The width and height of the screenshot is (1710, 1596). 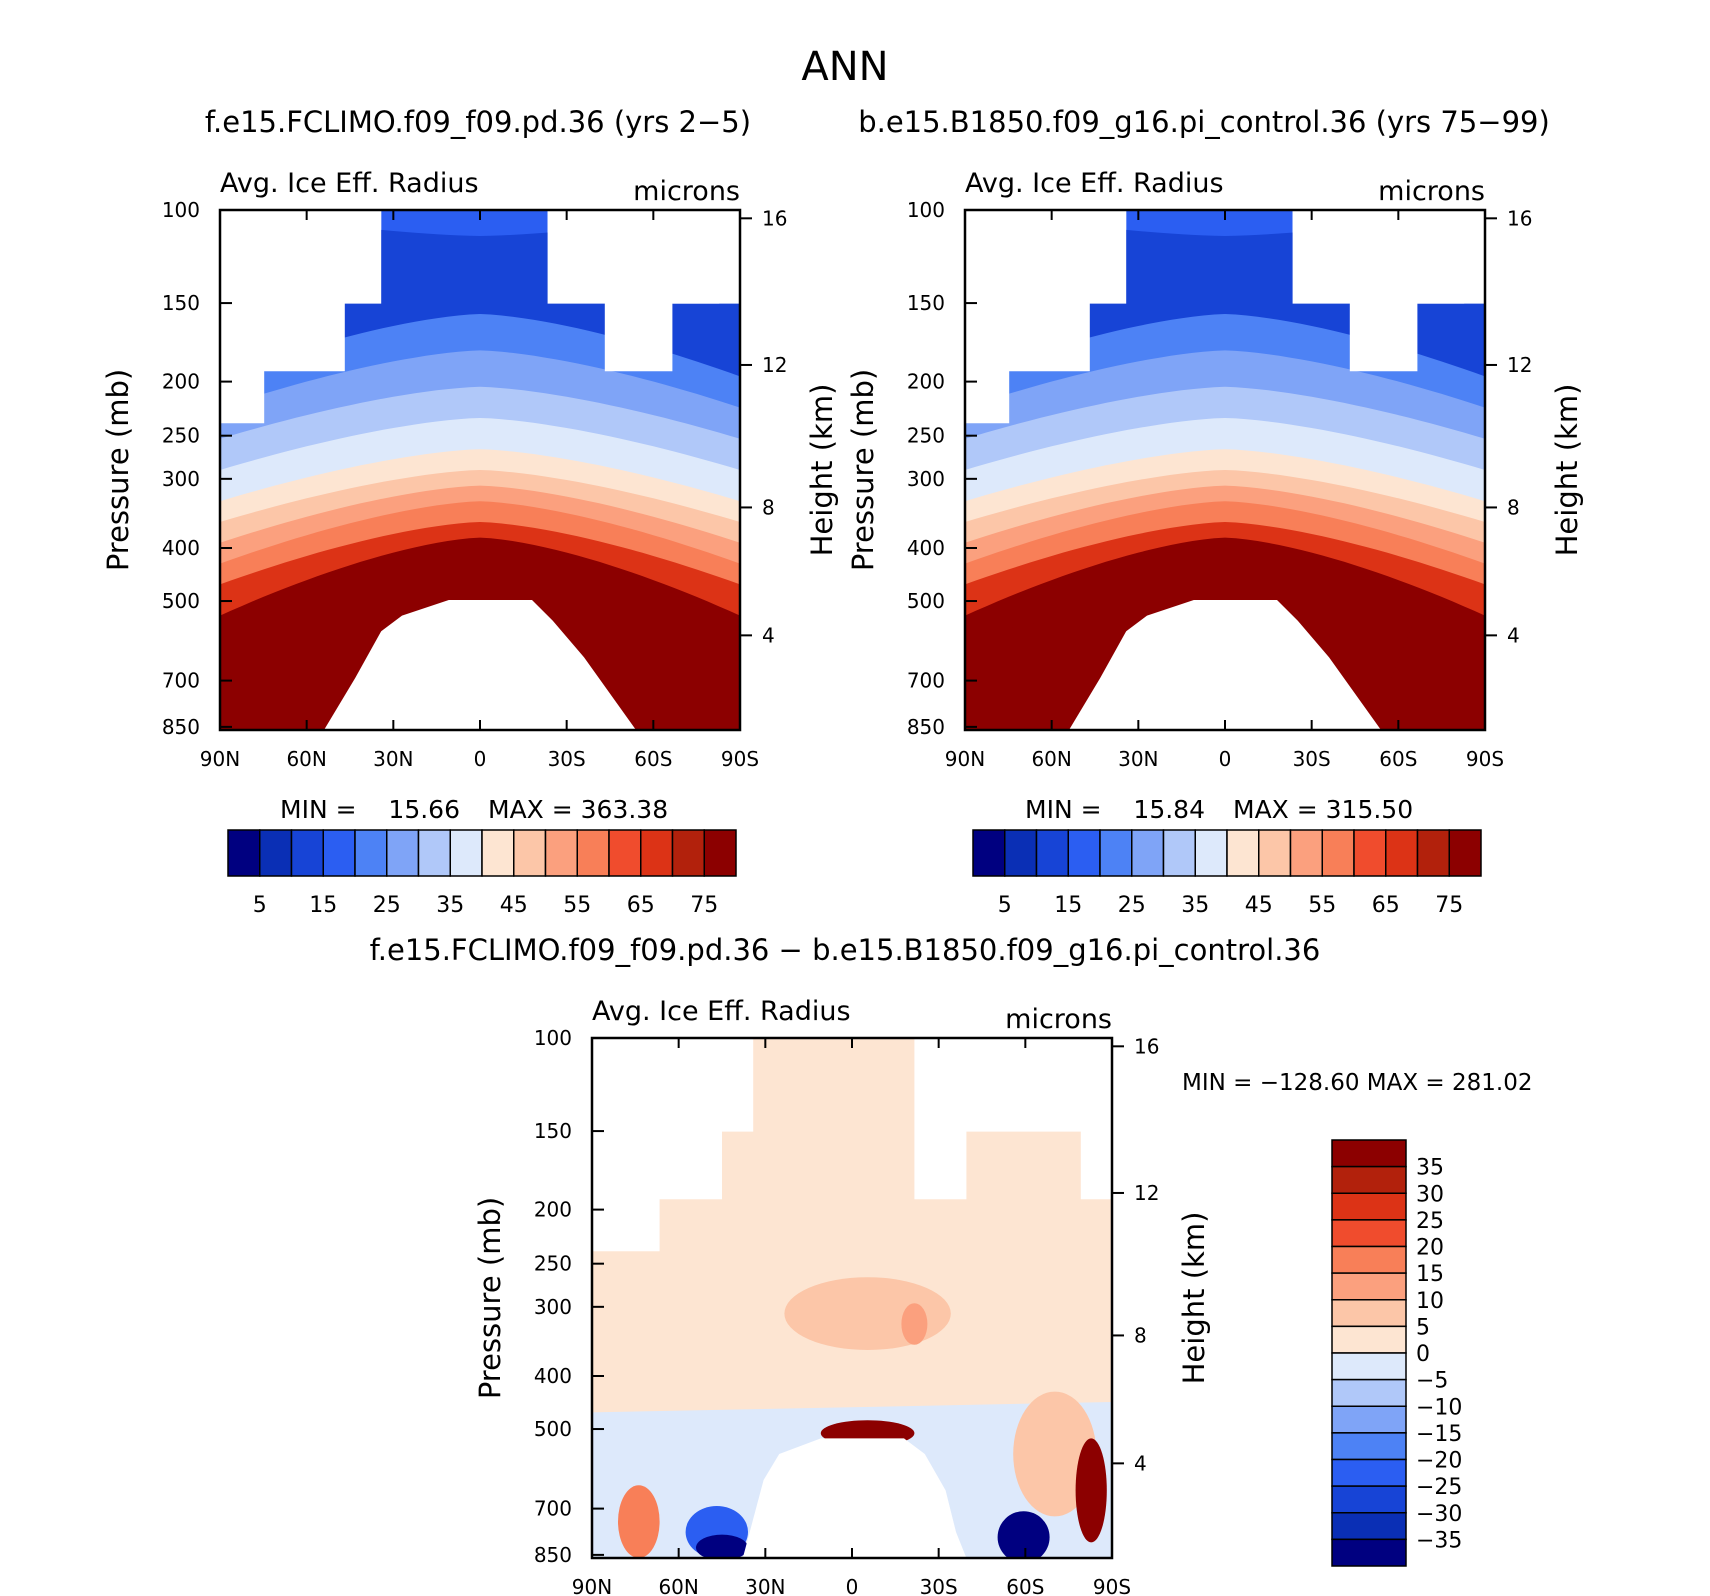 What do you see at coordinates (387, 905) in the screenshot?
I see `colorbar-label: 25` at bounding box center [387, 905].